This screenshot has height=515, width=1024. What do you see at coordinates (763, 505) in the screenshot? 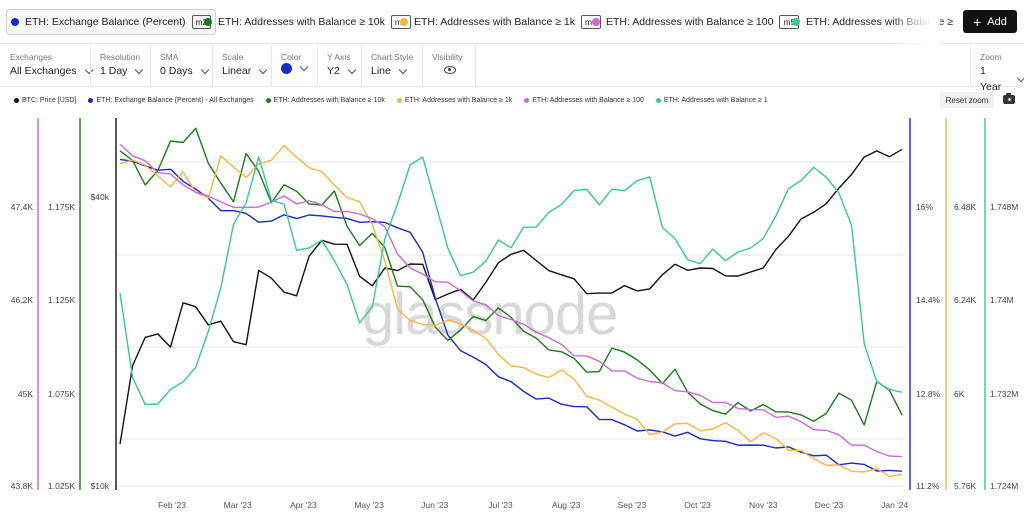
I see `x-tick-label: Nov '23` at bounding box center [763, 505].